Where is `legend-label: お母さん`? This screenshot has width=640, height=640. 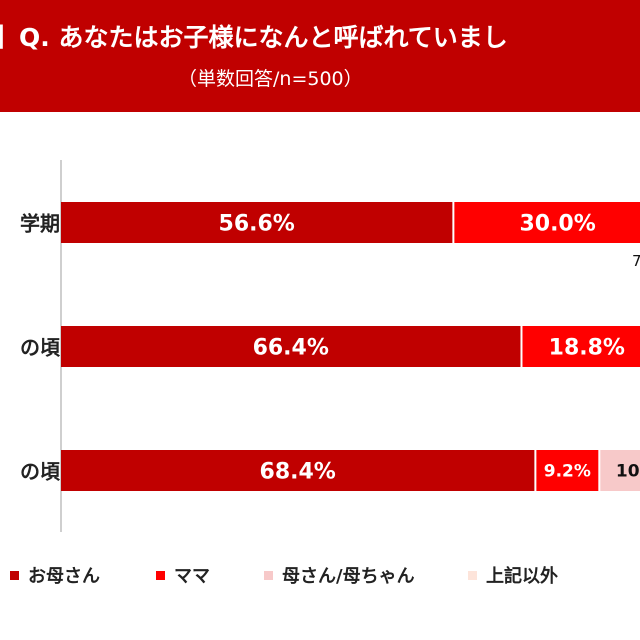
legend-label: お母さん is located at coordinates (64, 576).